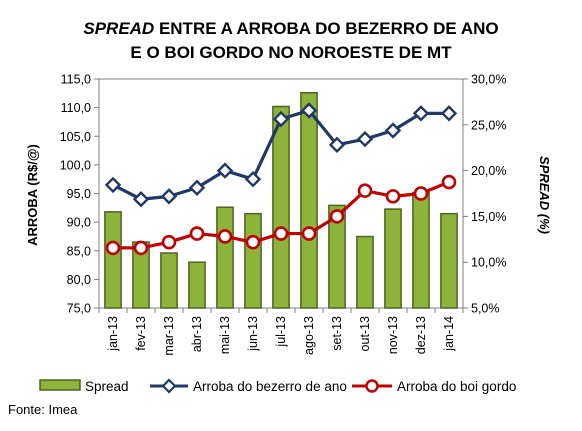  I want to click on x-tick-label: abr-13, so click(197, 334).